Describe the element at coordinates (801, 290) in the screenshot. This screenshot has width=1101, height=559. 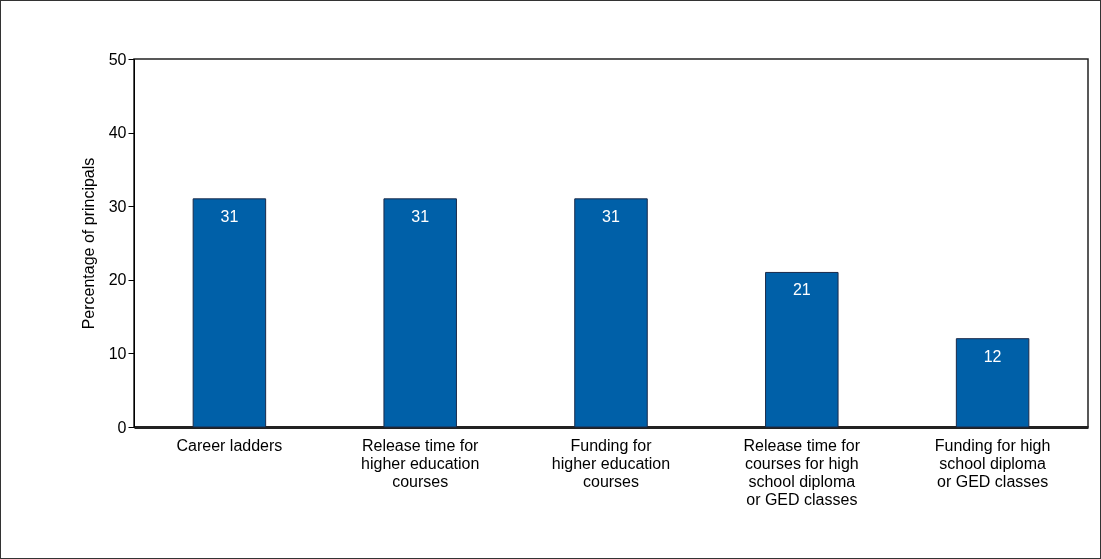
I see `data-label: 21` at that location.